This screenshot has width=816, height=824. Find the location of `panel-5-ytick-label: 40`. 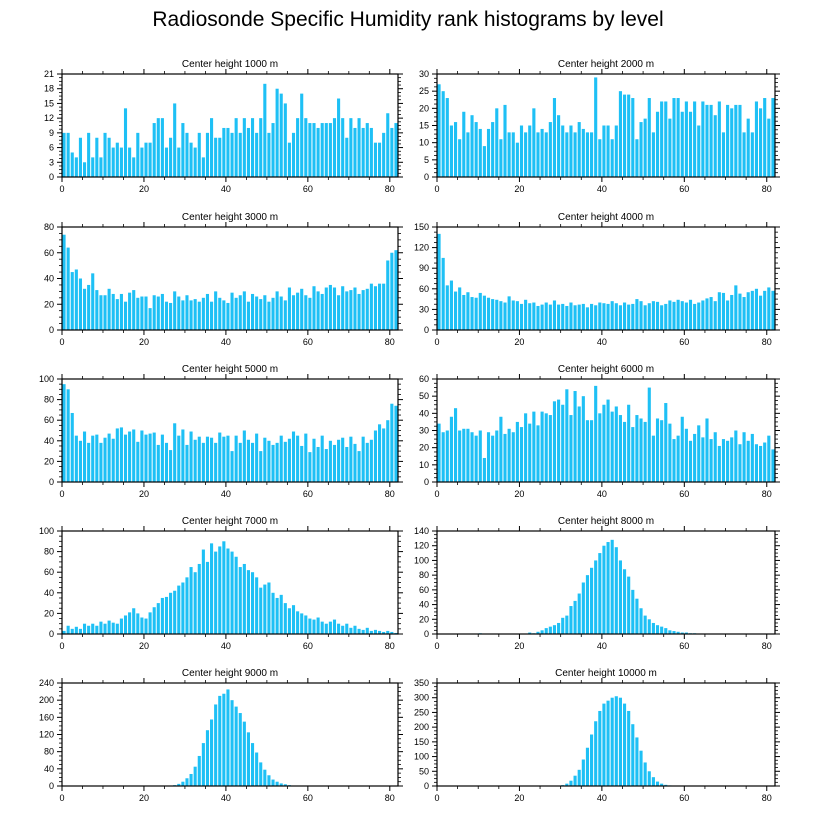

panel-5-ytick-label: 40 is located at coordinates (49, 441).